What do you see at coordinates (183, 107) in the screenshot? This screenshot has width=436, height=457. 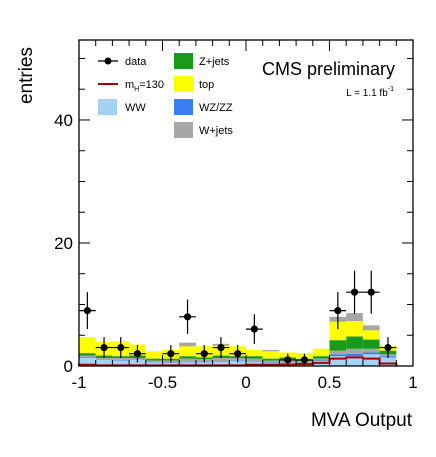 I see `legend-wzzz-swatch` at bounding box center [183, 107].